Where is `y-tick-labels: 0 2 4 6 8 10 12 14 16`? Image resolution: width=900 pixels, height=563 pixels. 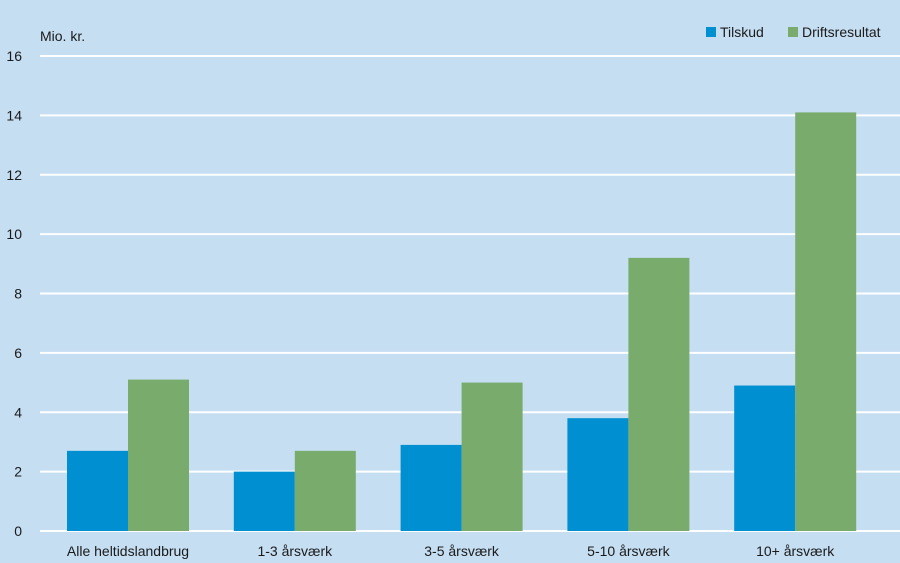 y-tick-labels: 0 2 4 6 8 10 12 14 16 is located at coordinates (14, 293).